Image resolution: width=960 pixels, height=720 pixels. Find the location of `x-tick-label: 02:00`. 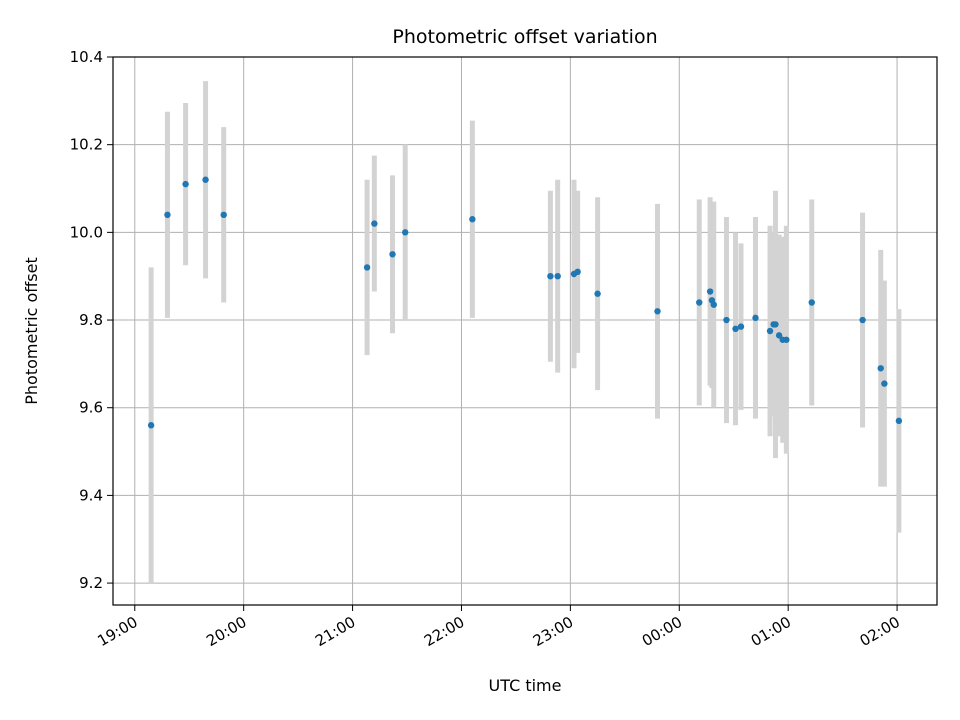

x-tick-label: 02:00 is located at coordinates (880, 631).